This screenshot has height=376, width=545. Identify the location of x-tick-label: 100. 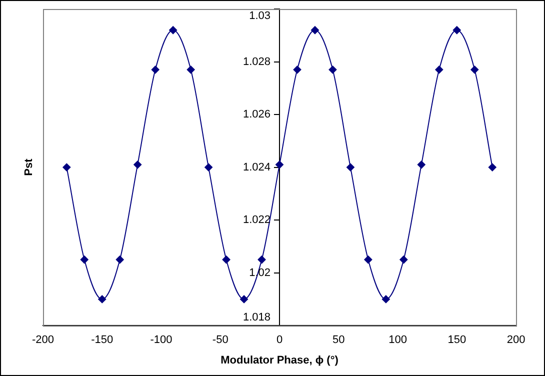
(397, 340).